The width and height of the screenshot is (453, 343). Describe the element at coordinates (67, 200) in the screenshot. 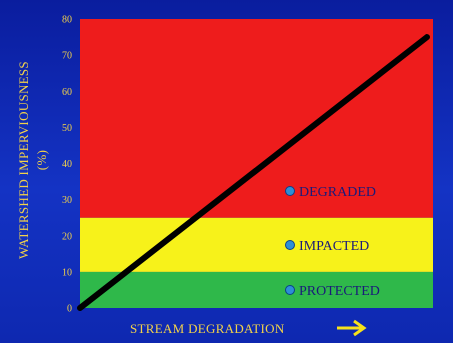

I see `y-tick-label: 30` at that location.